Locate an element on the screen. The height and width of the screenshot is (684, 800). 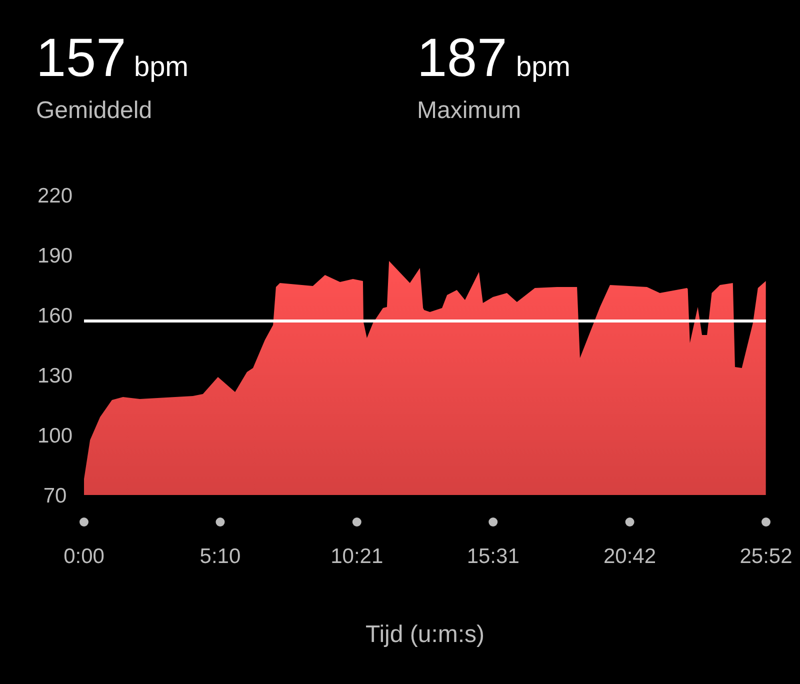
y-tick-label: 190 is located at coordinates (55, 256).